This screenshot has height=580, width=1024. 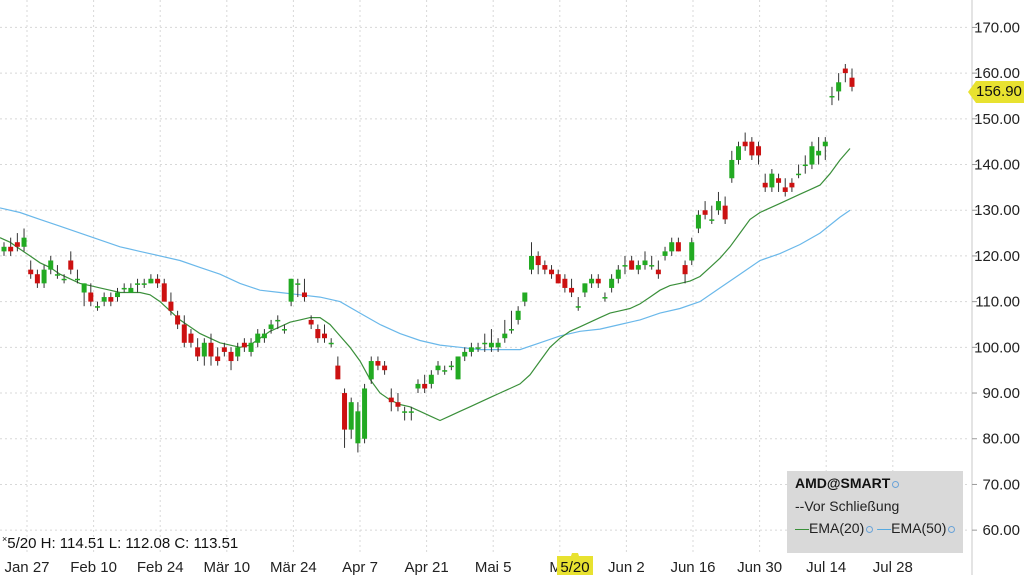 I want to click on legend-ema20: EMA(20), so click(x=837, y=528).